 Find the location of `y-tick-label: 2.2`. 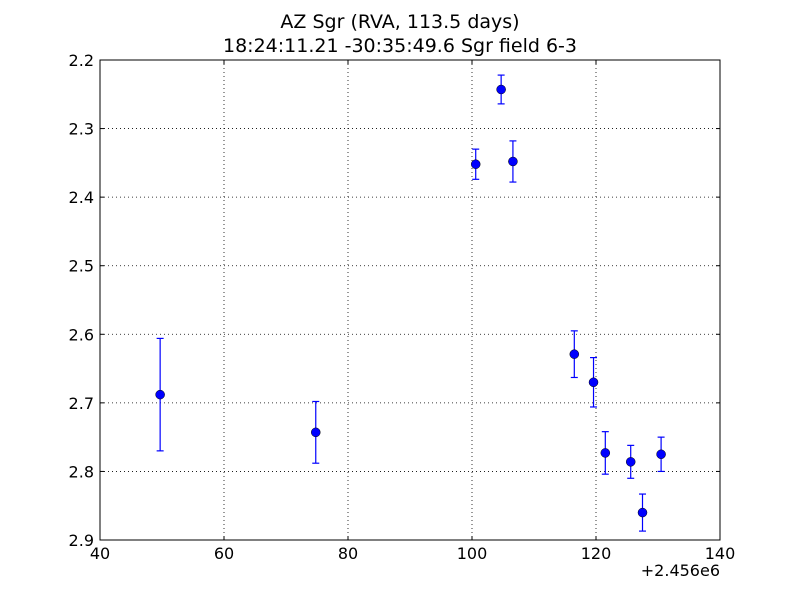

y-tick-label: 2.2 is located at coordinates (81, 60).